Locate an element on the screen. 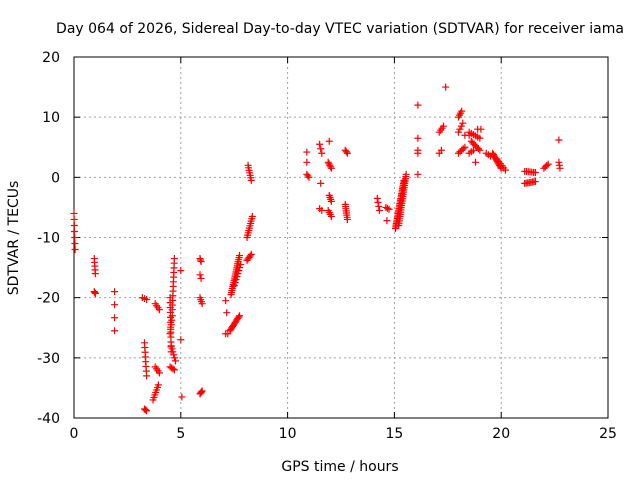 This screenshot has height=480, width=640. x-tick-label: 25 is located at coordinates (608, 434).